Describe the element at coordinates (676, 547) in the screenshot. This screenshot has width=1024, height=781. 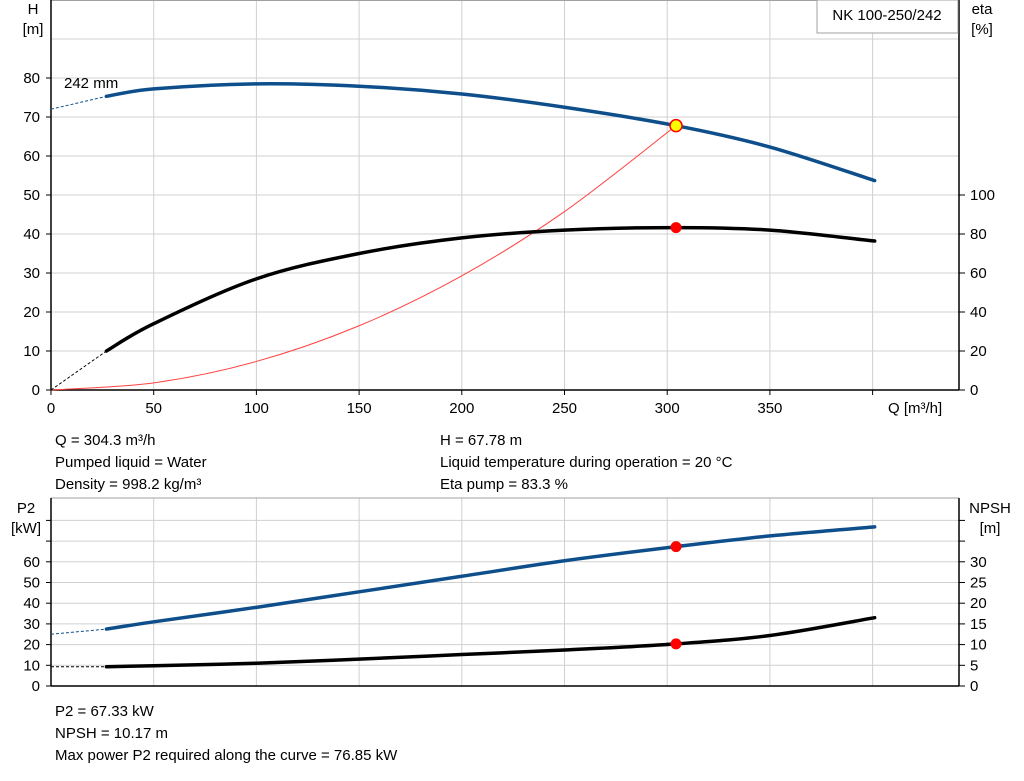
I see `power-point-marker` at that location.